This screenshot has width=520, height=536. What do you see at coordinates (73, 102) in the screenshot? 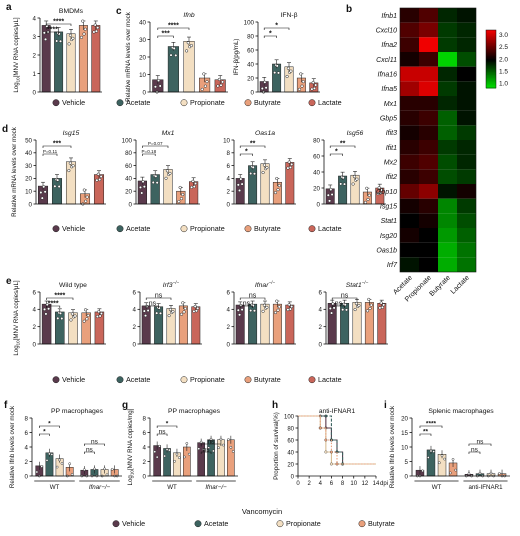
I see `legend-label: Vehicle` at bounding box center [73, 102].